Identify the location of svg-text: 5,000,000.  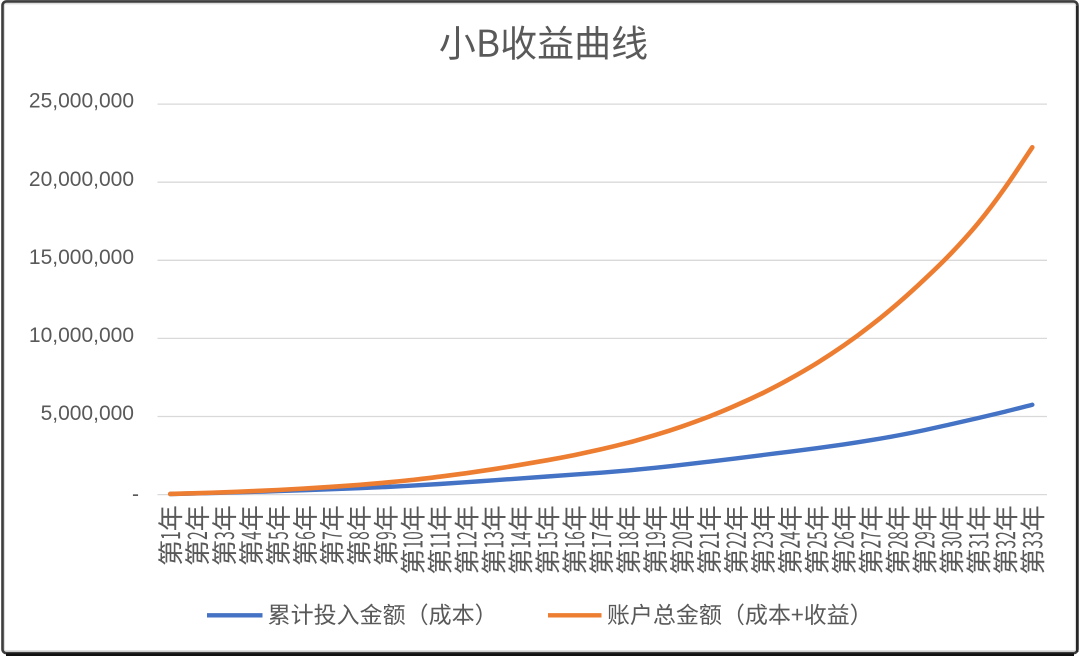
(87, 413).